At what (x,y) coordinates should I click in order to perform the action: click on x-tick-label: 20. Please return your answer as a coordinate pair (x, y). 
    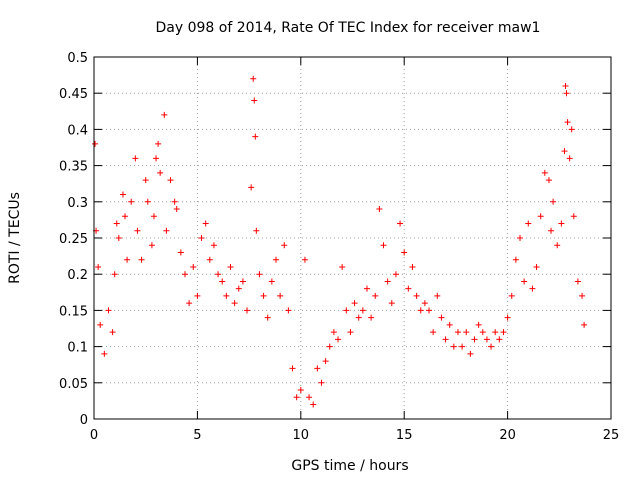
    Looking at the image, I should click on (507, 435).